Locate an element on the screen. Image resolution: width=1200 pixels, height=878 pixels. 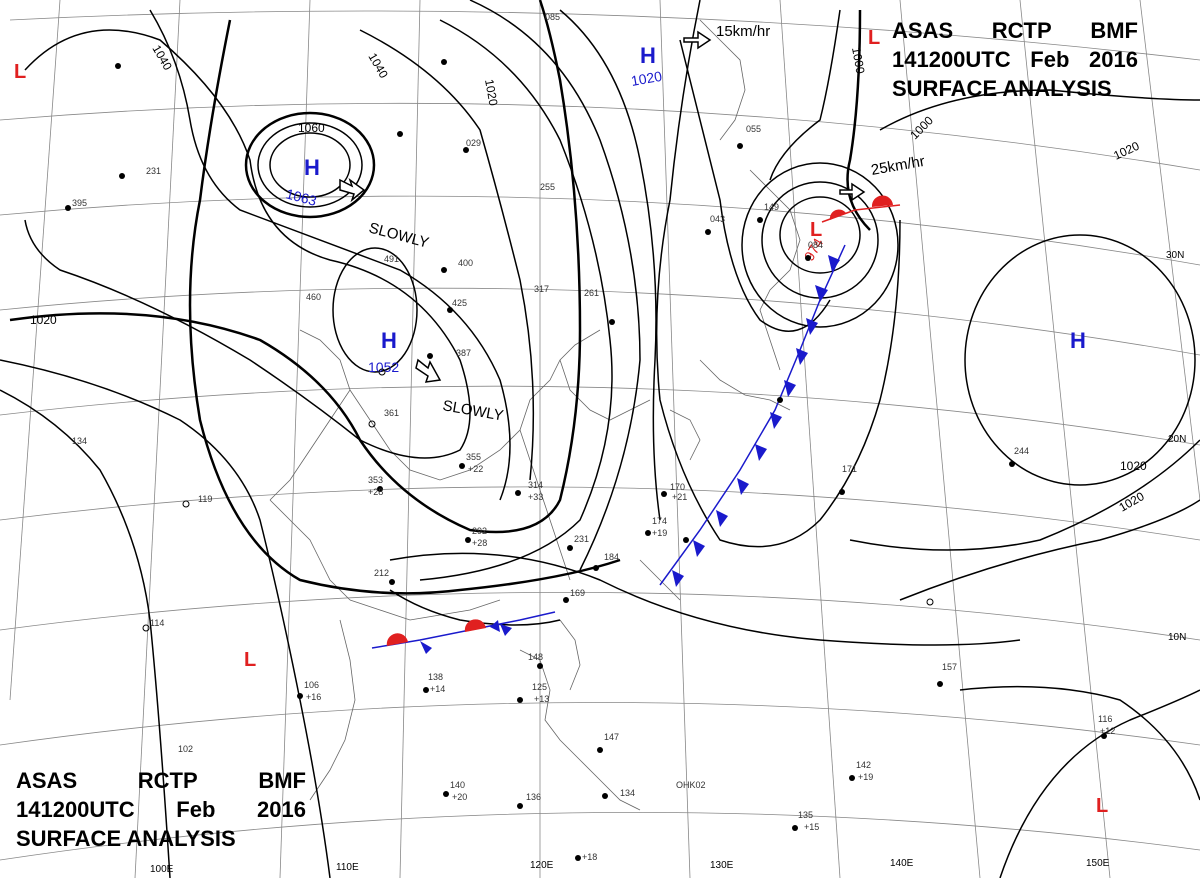
low-center-974: L is located at coordinates (816, 230).